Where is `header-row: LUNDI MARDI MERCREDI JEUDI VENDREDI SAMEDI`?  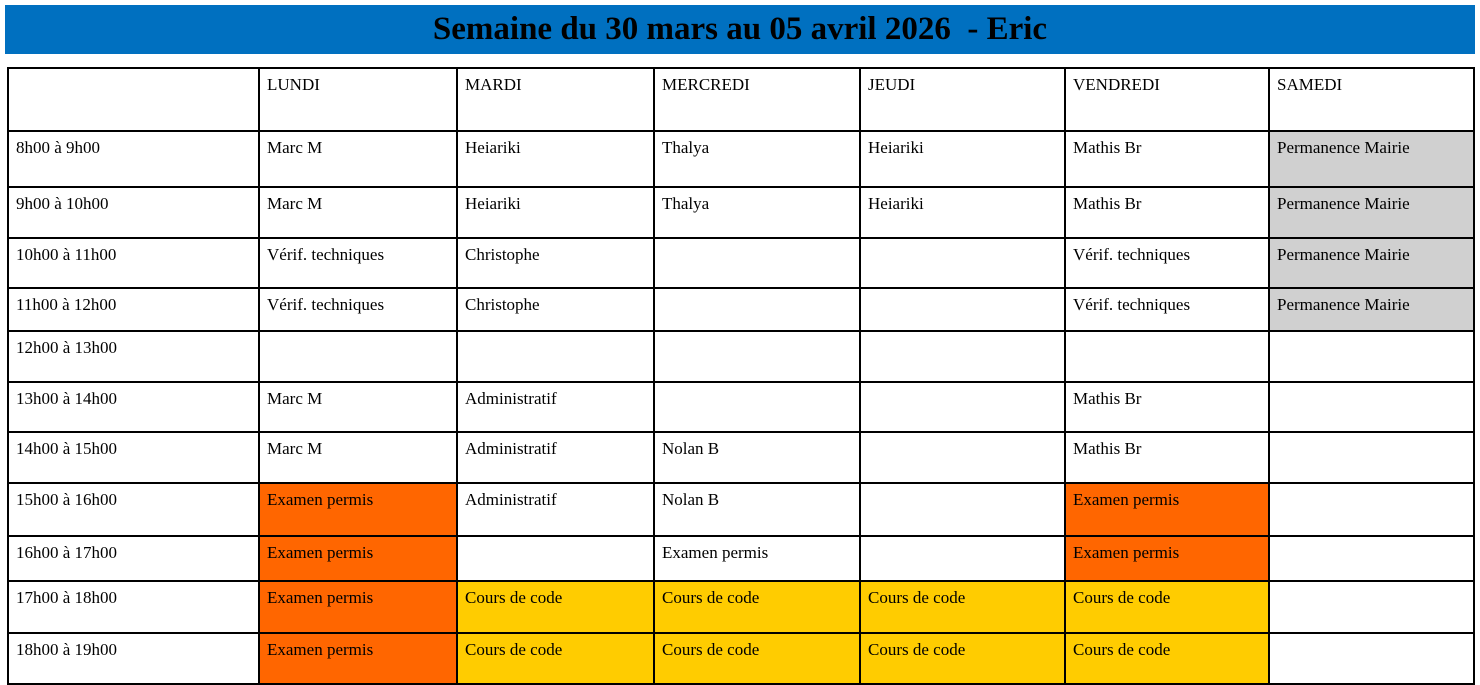 header-row: LUNDI MARDI MERCREDI JEUDI VENDREDI SAMEDI is located at coordinates (741, 99).